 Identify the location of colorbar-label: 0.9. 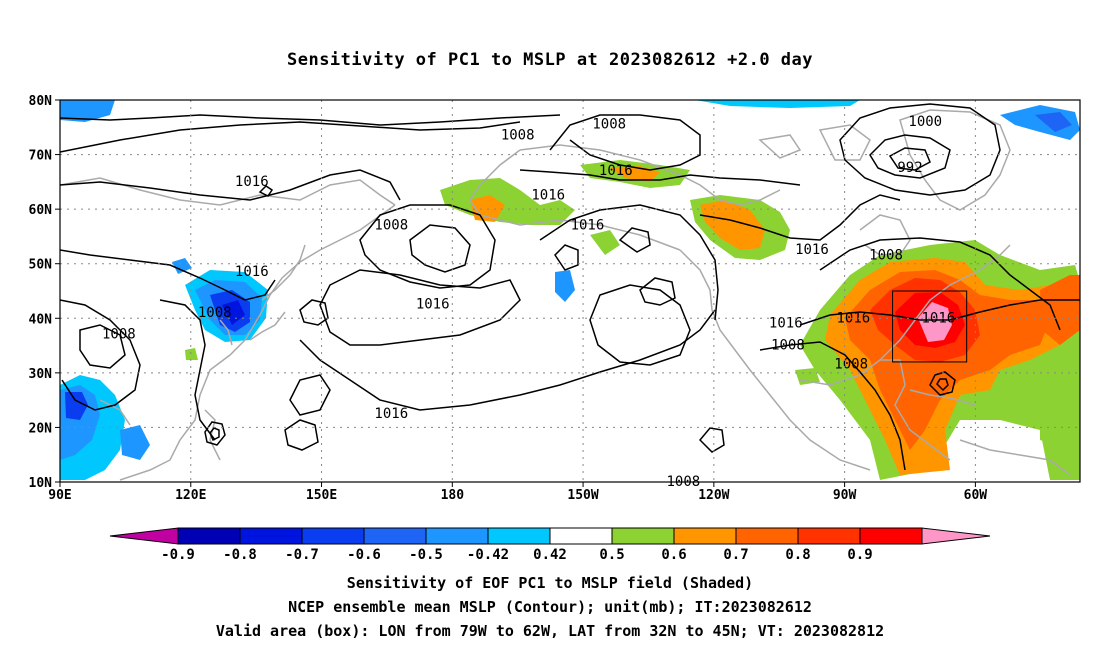
(859, 555).